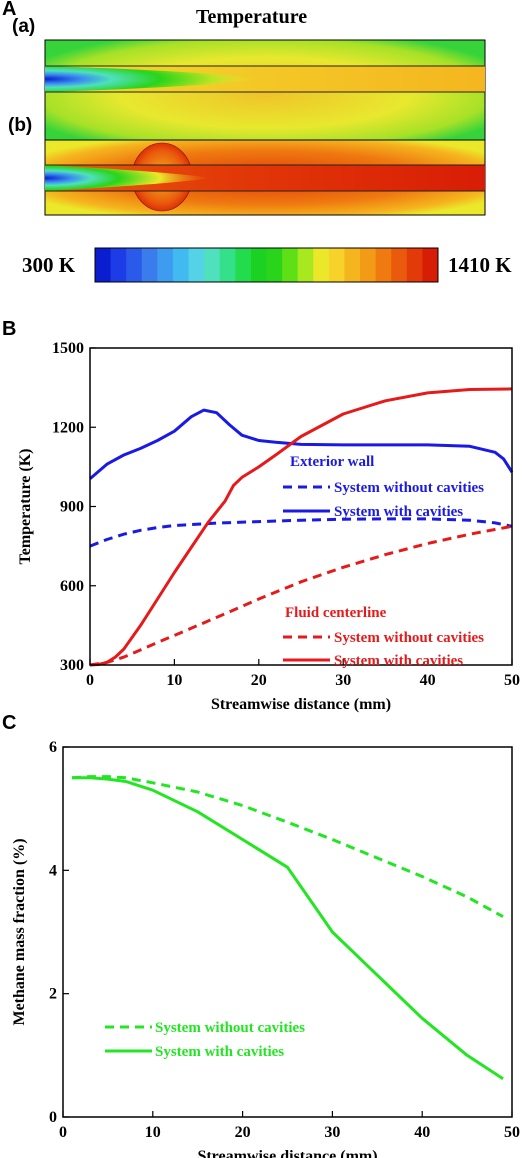 The height and width of the screenshot is (1158, 526). Describe the element at coordinates (336, 613) in the screenshot. I see `legend-title: Fluid centerline` at that location.